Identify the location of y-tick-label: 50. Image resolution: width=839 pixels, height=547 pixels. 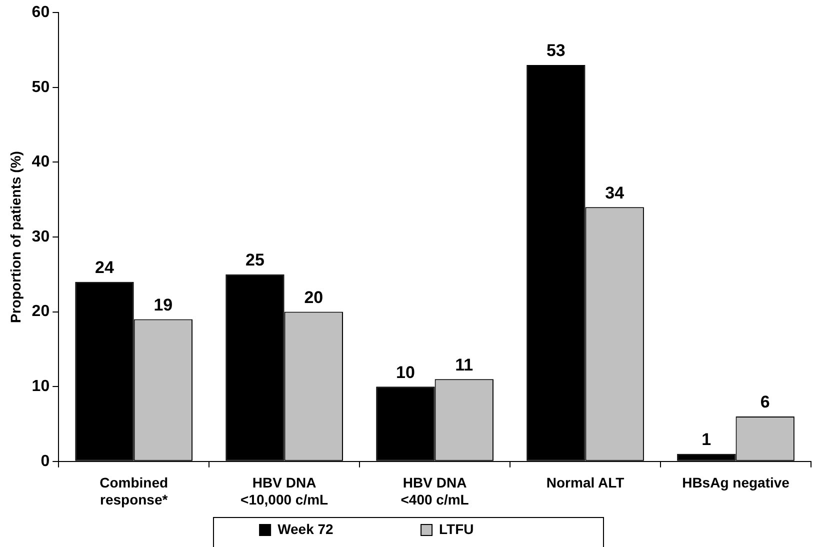
(41, 87).